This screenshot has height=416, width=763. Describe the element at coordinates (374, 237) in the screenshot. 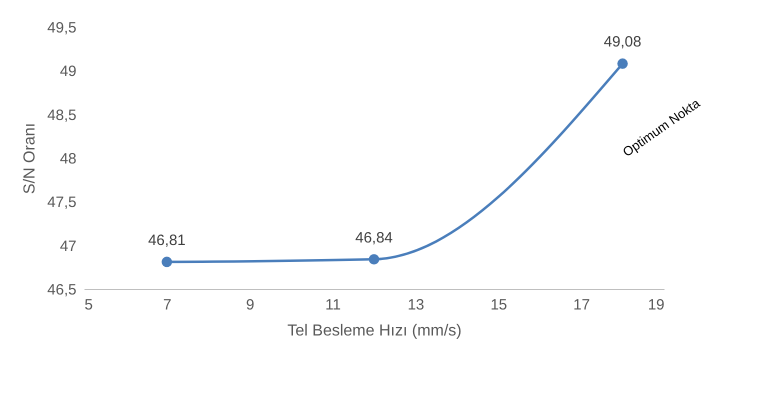

I see `data-label: 46,84` at that location.